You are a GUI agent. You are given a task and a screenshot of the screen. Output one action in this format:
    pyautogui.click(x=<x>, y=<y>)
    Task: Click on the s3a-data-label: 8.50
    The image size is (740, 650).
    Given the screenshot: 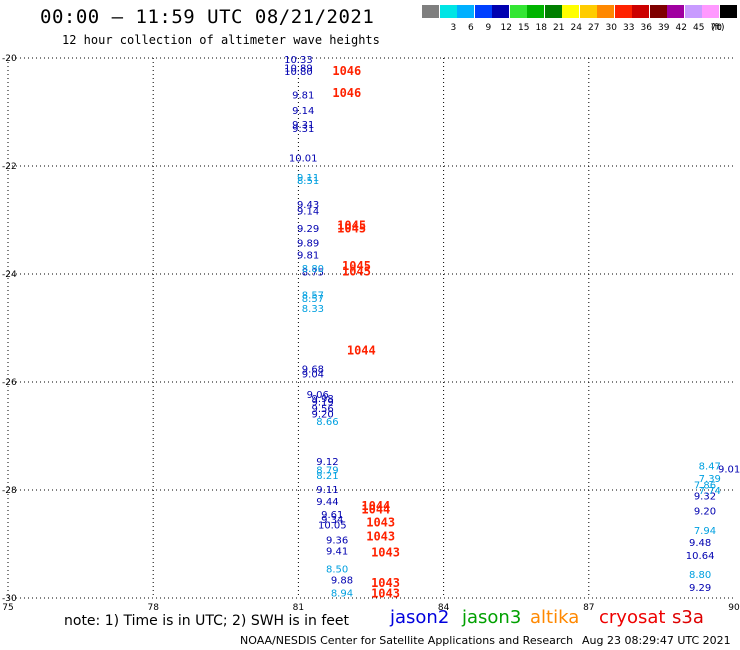 What is the action you would take?
    pyautogui.click(x=337, y=569)
    